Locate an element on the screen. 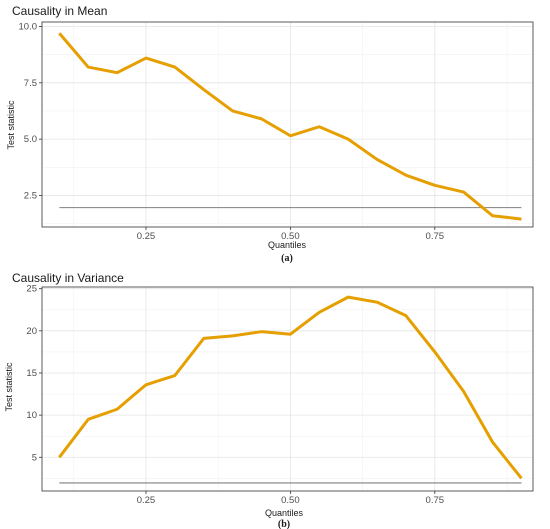  y-axis-title-b: Test statistic is located at coordinates (9, 387).